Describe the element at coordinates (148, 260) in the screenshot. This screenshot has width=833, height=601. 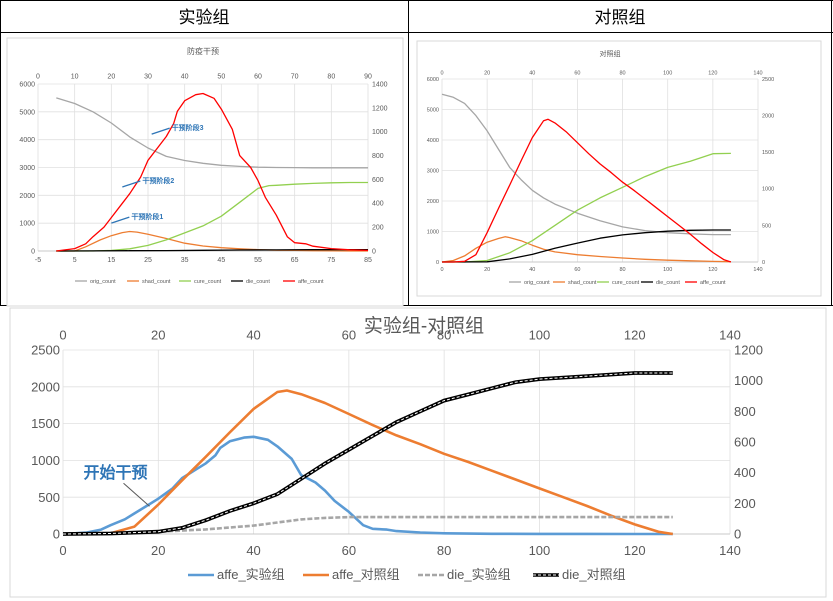
I see `x-bottom-tick-label: 25` at that location.